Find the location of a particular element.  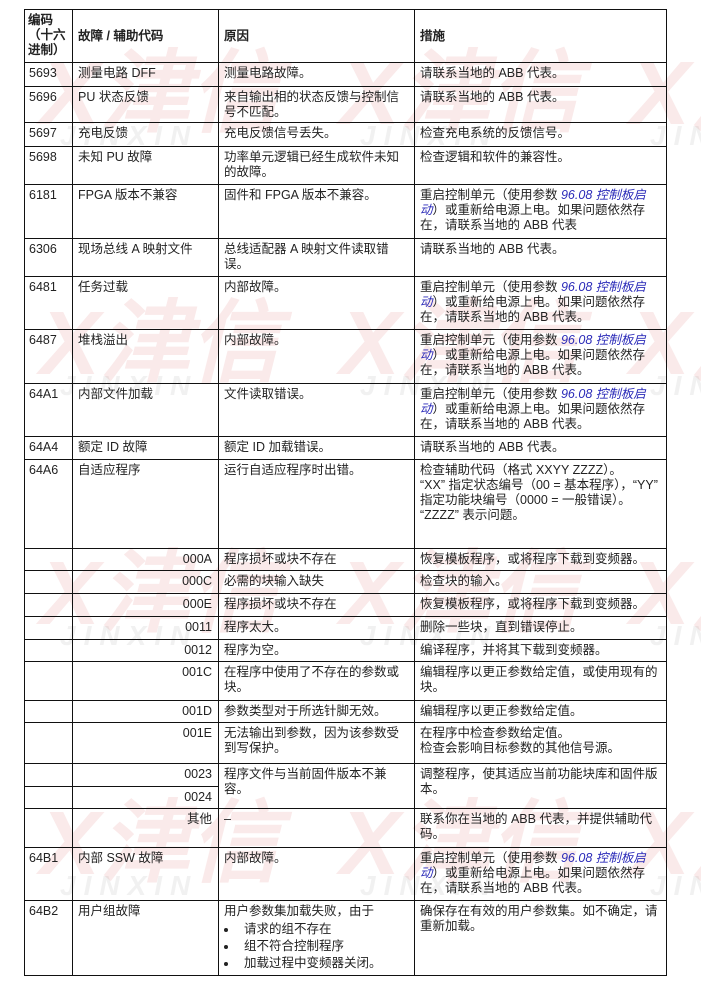

cause-bullet: 请求的组不存在 is located at coordinates (323, 929).